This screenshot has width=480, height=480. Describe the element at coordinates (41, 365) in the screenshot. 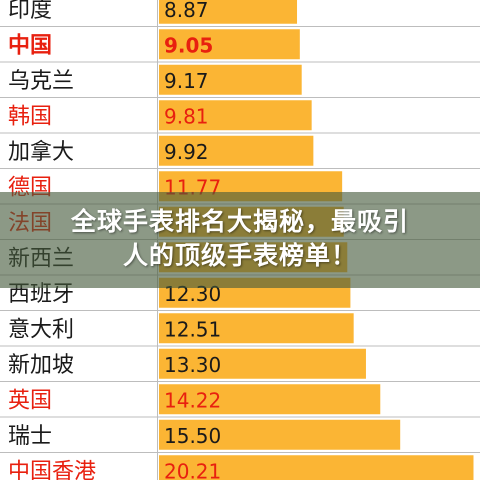

I see `category-label: 新加坡` at that location.